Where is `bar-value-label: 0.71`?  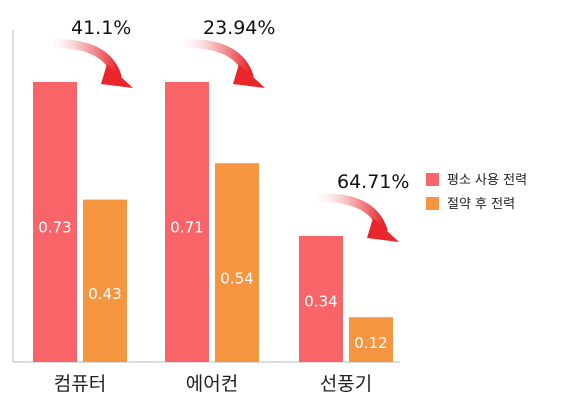
bar-value-label: 0.71 is located at coordinates (186, 228).